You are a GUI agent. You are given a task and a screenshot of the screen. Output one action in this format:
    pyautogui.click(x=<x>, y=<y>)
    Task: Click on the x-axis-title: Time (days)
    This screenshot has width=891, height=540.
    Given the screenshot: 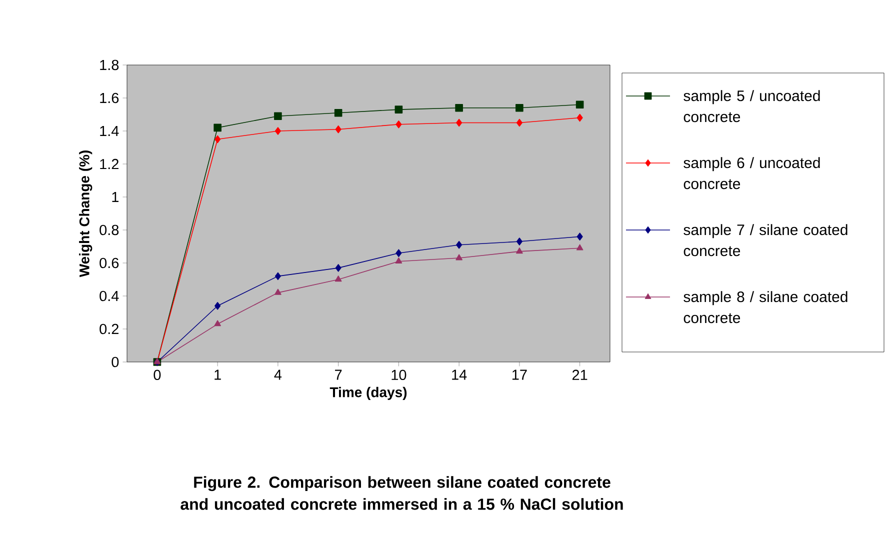 What is the action you would take?
    pyautogui.click(x=368, y=393)
    